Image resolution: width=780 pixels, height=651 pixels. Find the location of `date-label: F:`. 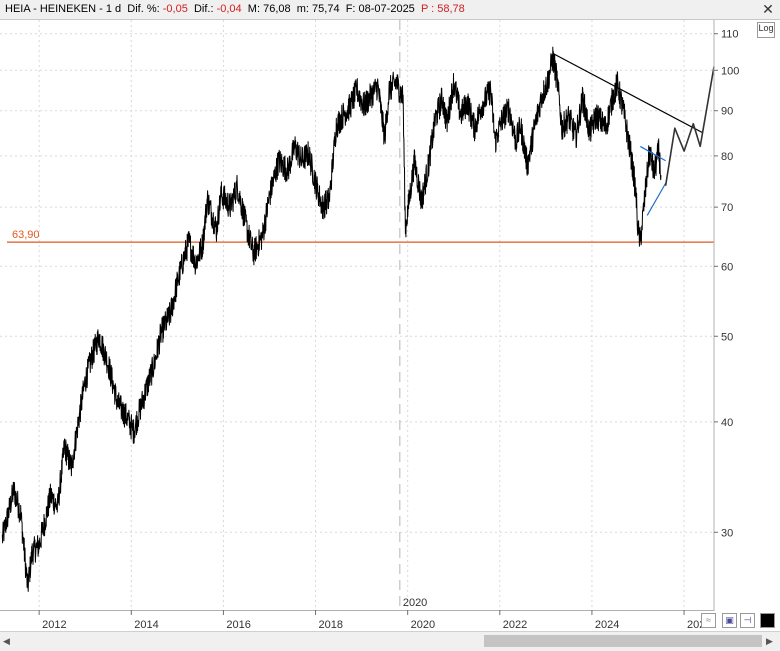

date-label: F: is located at coordinates (350, 9).